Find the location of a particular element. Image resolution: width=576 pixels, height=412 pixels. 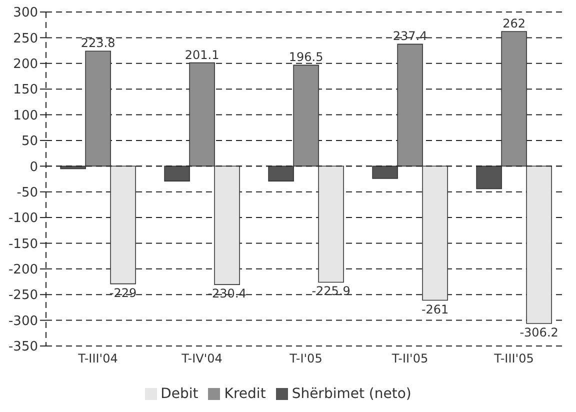

legend-label: Kredit is located at coordinates (245, 394).